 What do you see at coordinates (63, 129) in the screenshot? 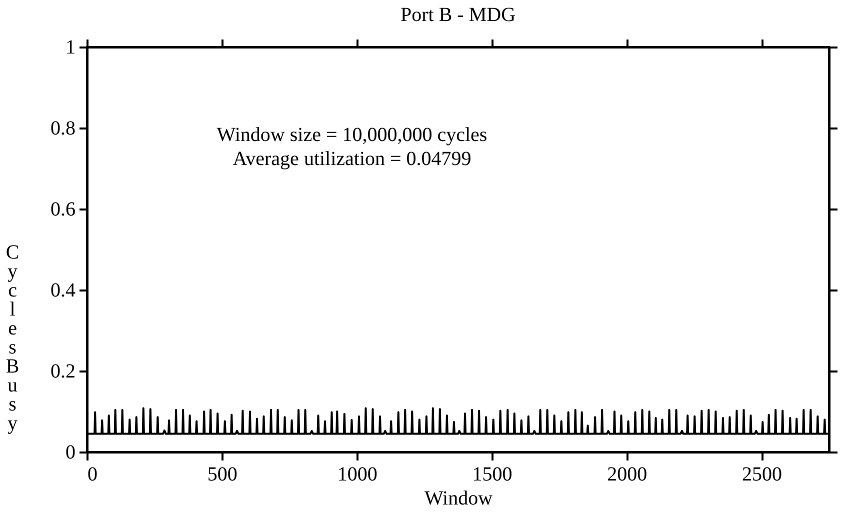
I see `y-tick-label: 0.8` at bounding box center [63, 129].